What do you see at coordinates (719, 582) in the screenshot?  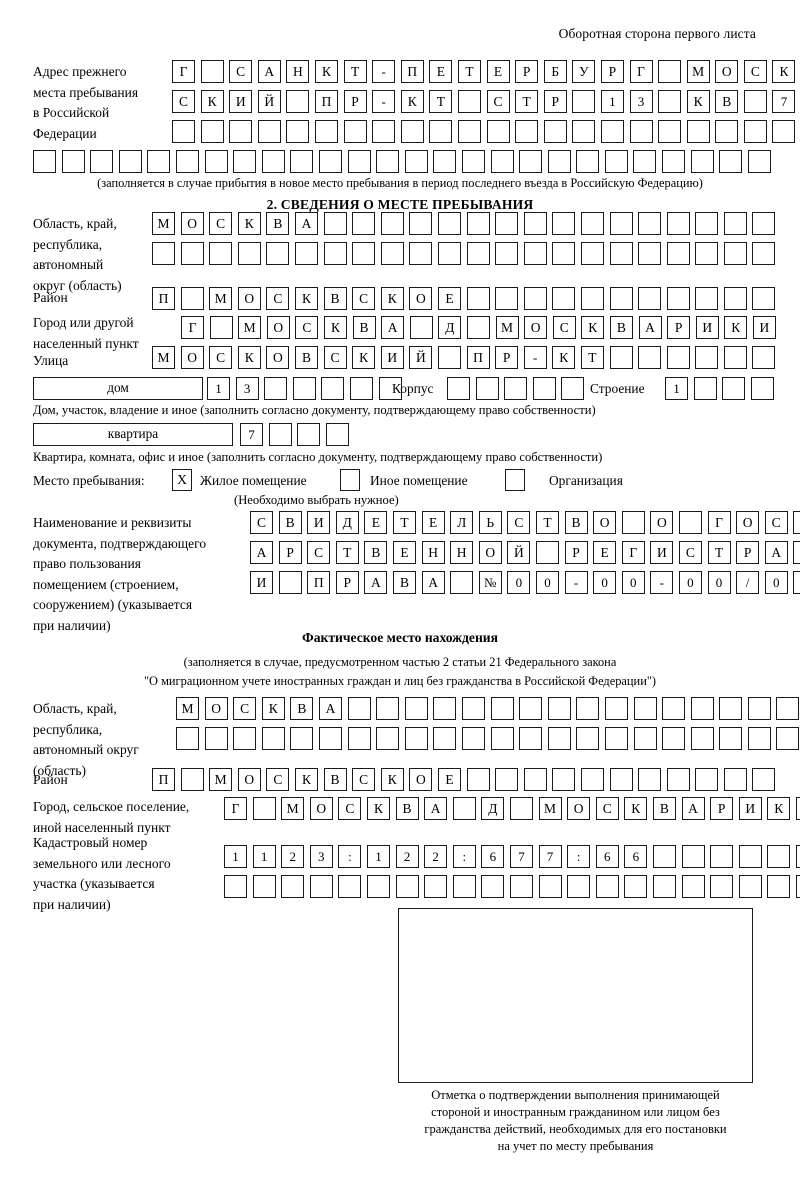 I see `char-cell: 0` at bounding box center [719, 582].